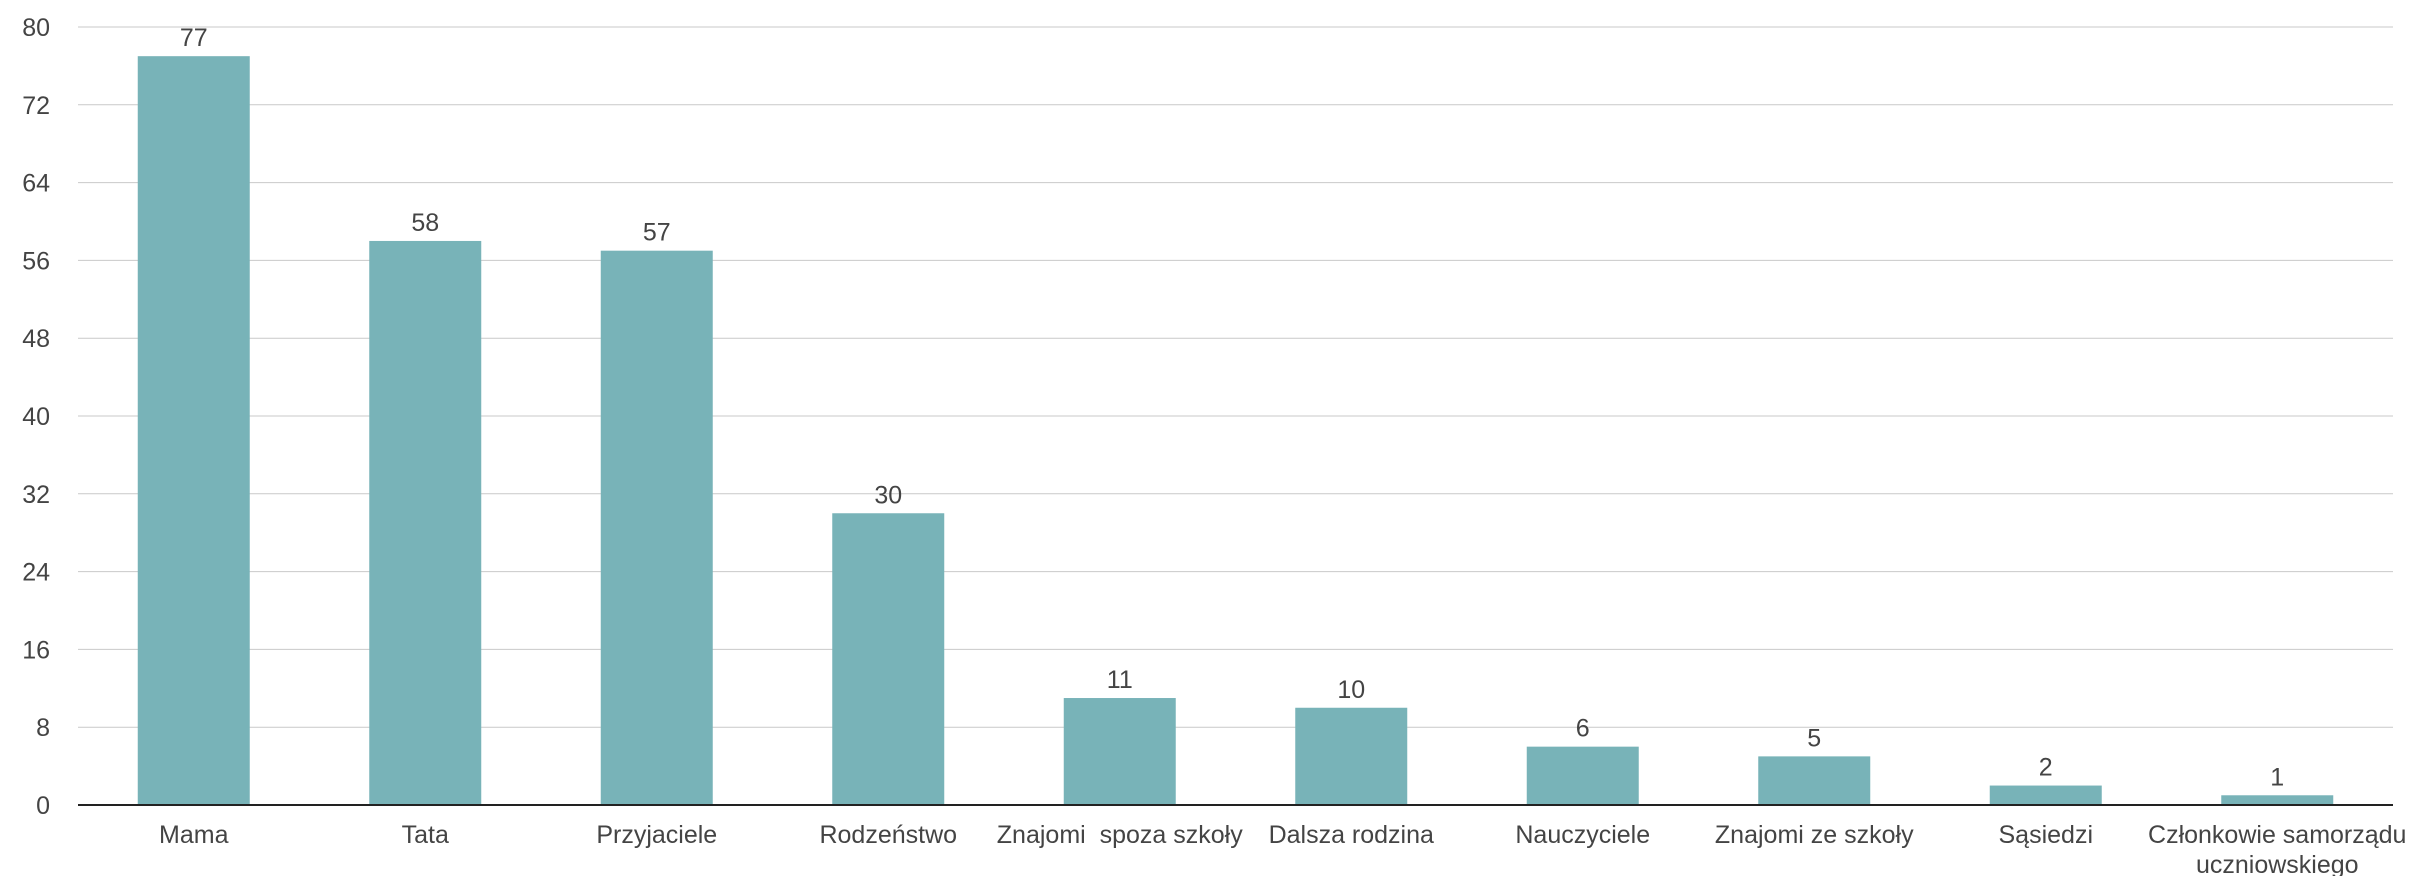  Describe the element at coordinates (36, 106) in the screenshot. I see `y-tick-label-72: 72` at that location.